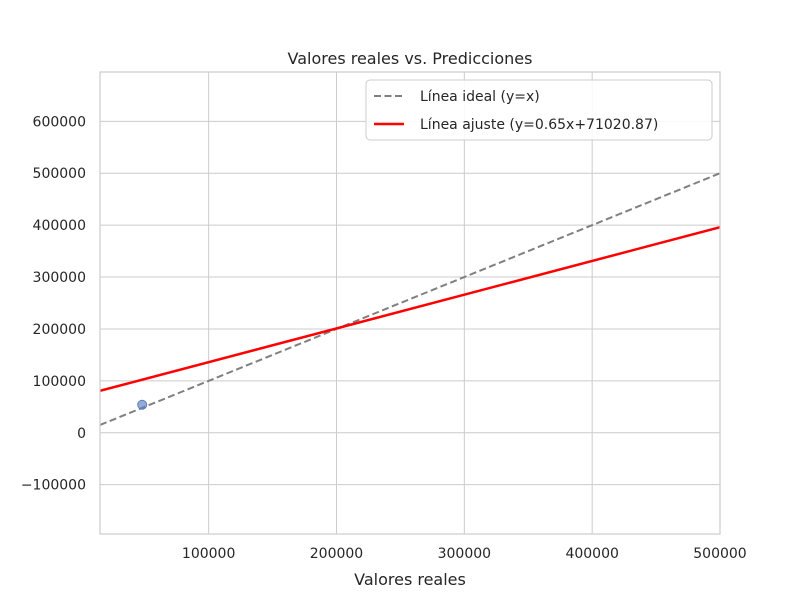  Describe the element at coordinates (336, 554) in the screenshot. I see `x-tick-label: 200000` at that location.